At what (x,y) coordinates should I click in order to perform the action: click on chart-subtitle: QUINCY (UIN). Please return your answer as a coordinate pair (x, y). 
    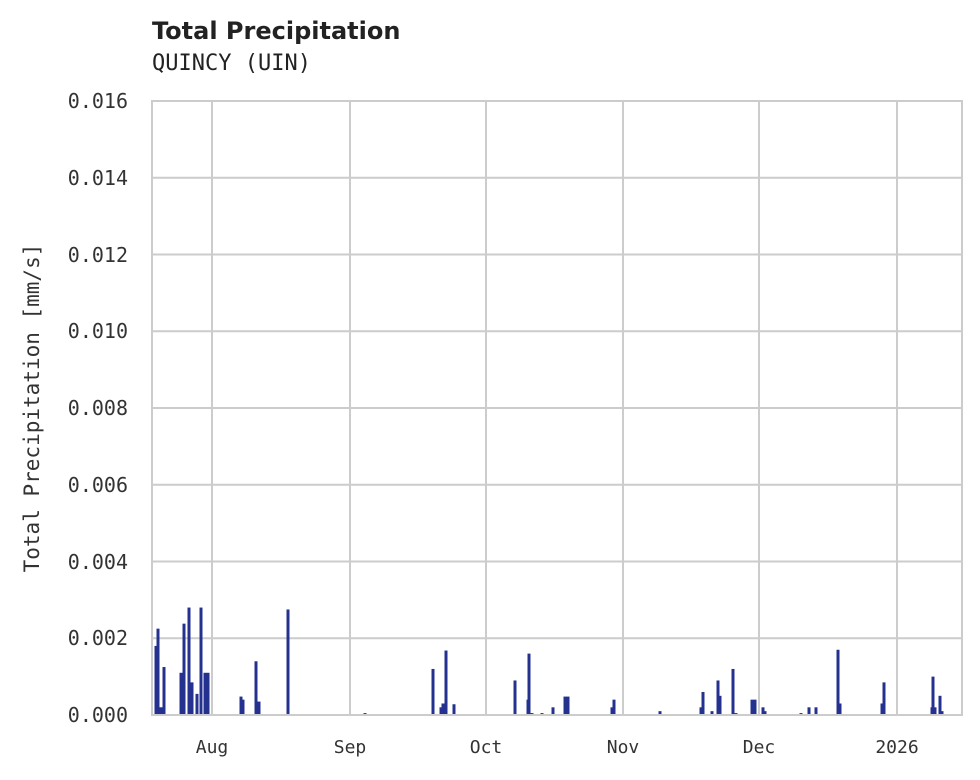
    Looking at the image, I should click on (231, 63).